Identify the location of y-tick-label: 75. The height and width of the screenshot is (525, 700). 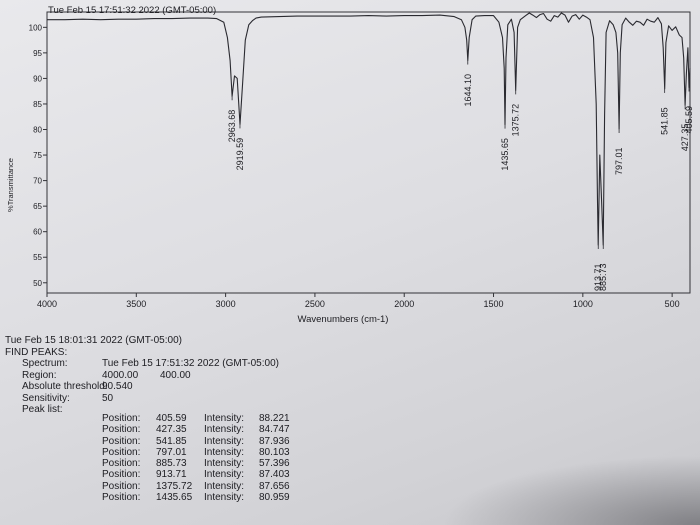
(37, 155).